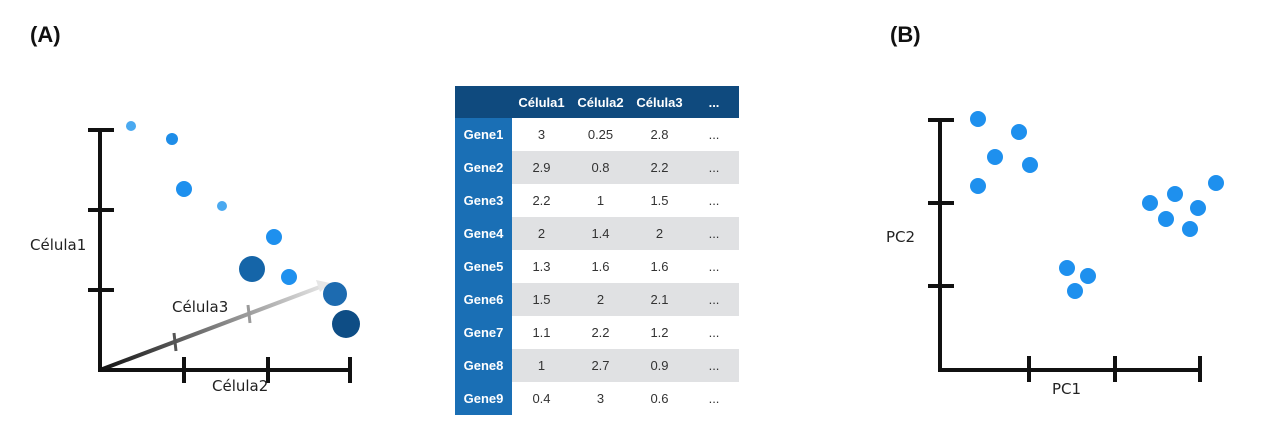 The width and height of the screenshot is (1268, 443). Describe the element at coordinates (600, 233) in the screenshot. I see `value-cell: 1.4` at that location.